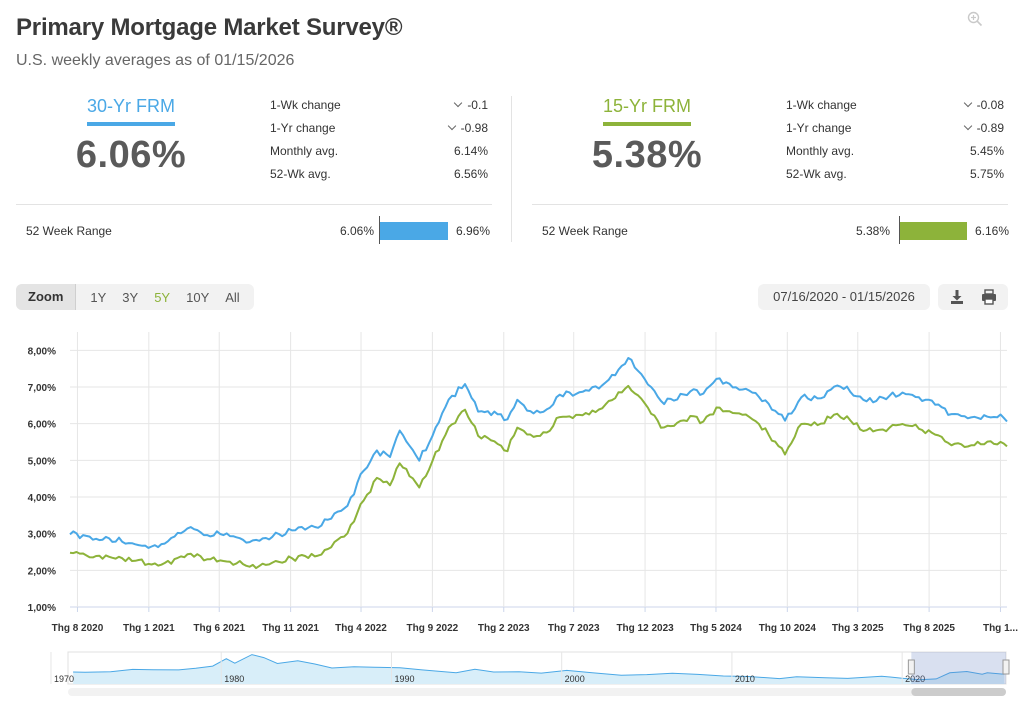 Image resolution: width=1024 pixels, height=701 pixels. I want to click on navigator-year-label: 1980, so click(234, 679).